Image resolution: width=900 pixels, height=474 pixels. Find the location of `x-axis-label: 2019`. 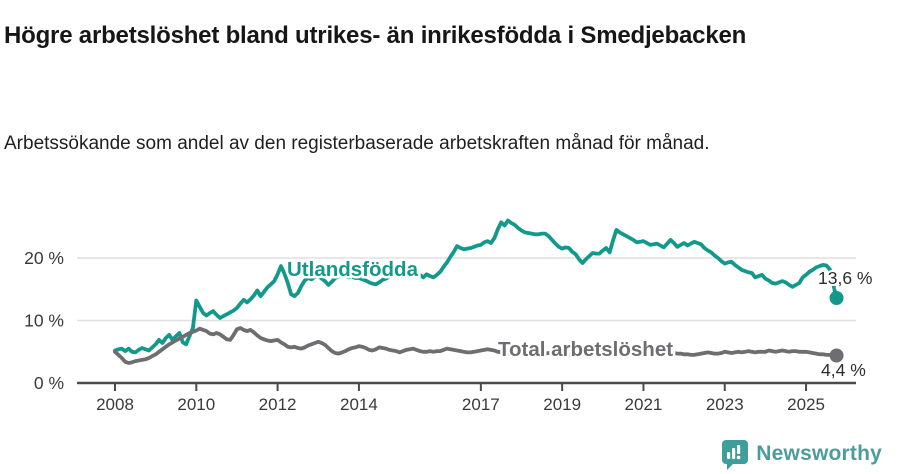

x-axis-label: 2019 is located at coordinates (562, 404).